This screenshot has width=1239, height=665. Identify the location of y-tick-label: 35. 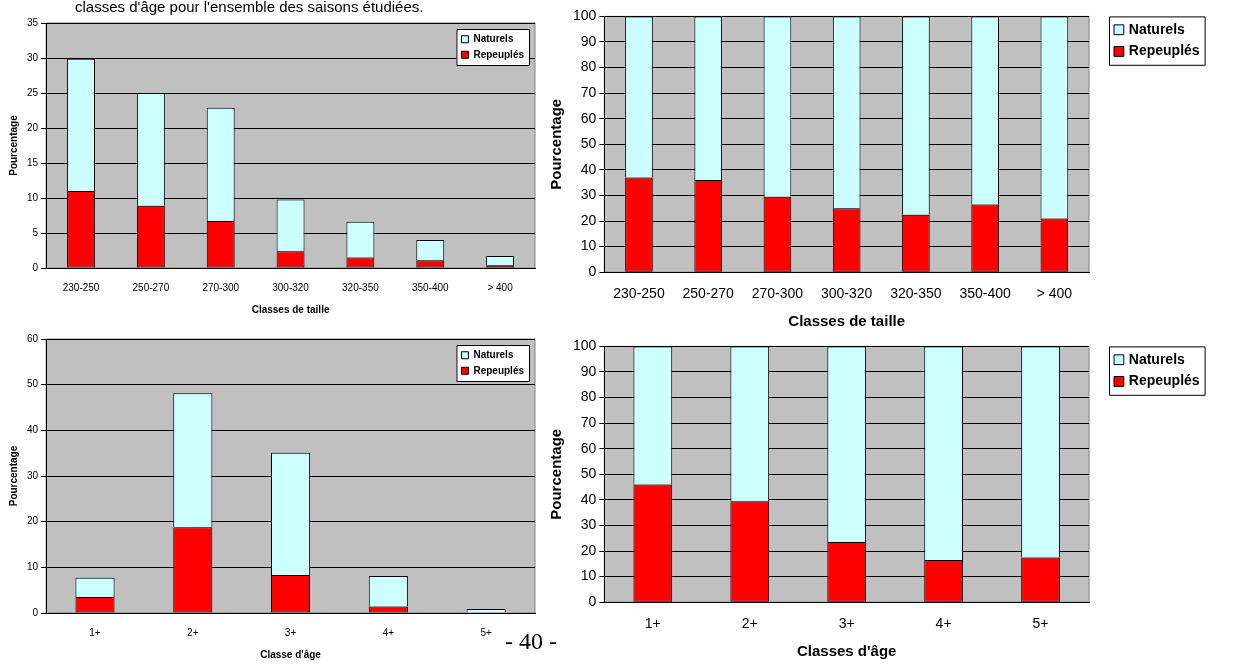
(33, 22).